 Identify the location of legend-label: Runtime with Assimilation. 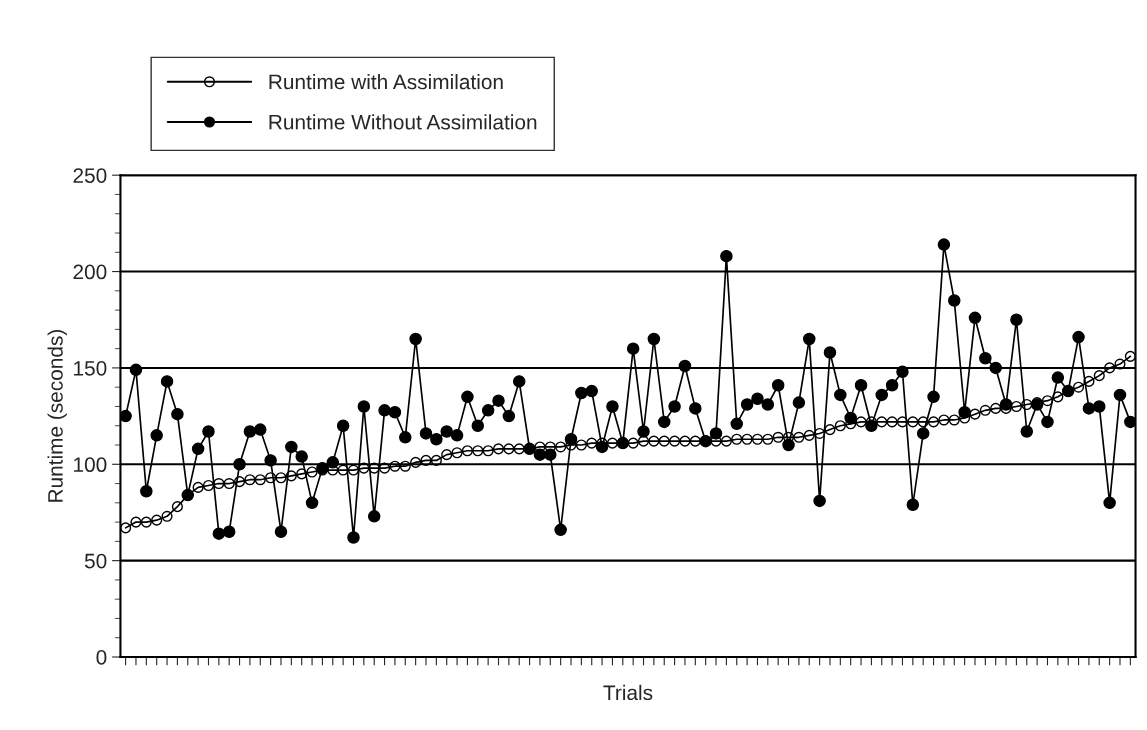
(386, 81).